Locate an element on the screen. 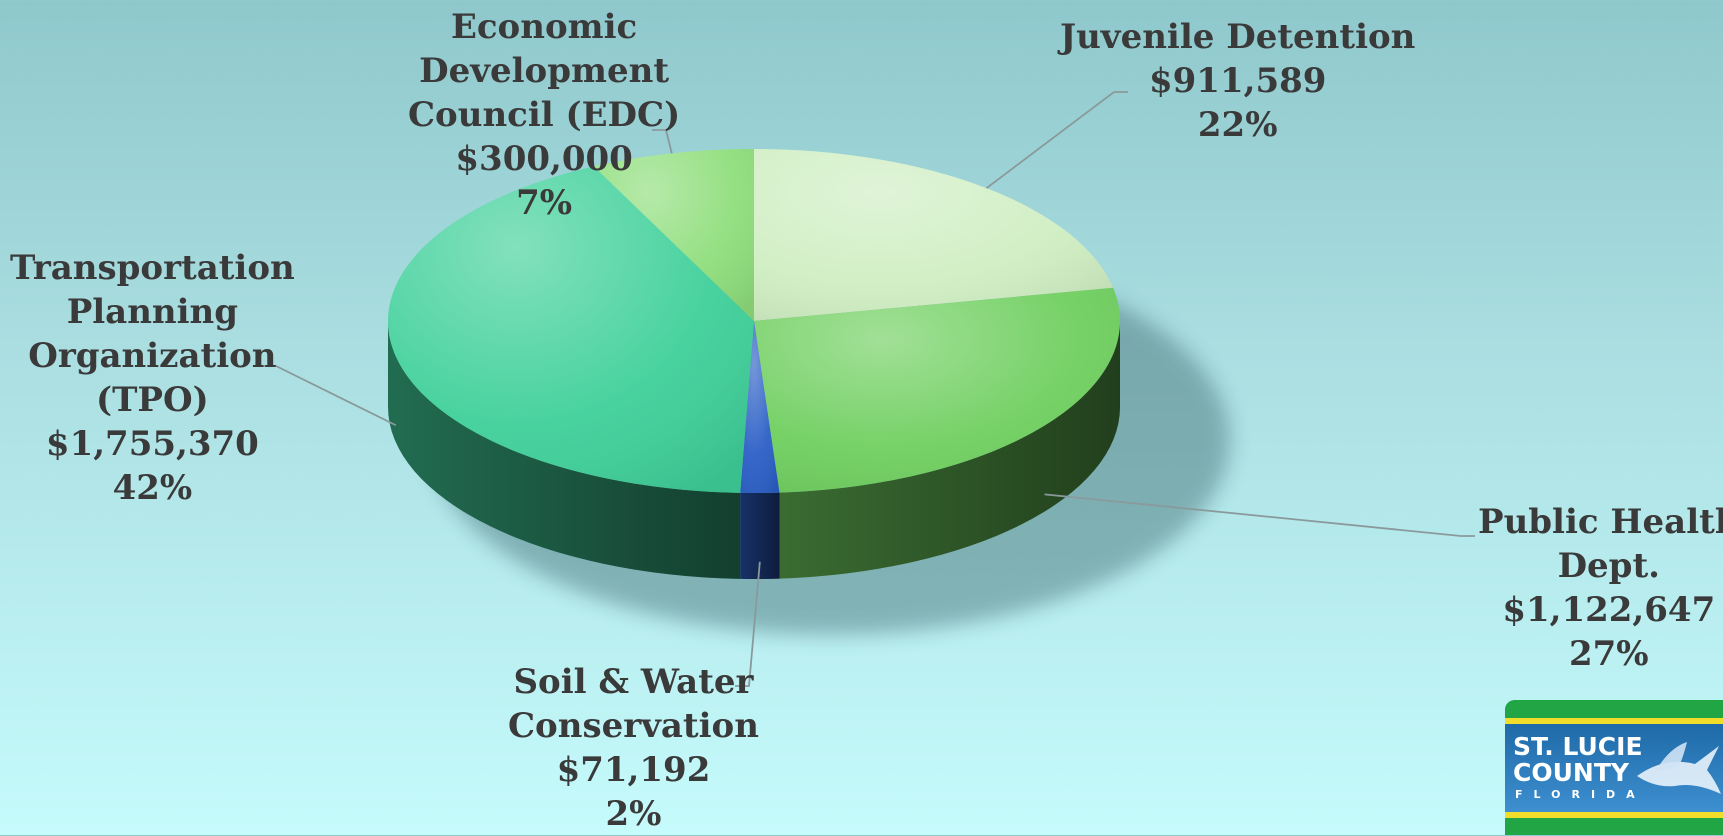 The width and height of the screenshot is (1723, 836). slice-label-public-health: Public Health Dept. $1,122,647 27% is located at coordinates (1600, 588).